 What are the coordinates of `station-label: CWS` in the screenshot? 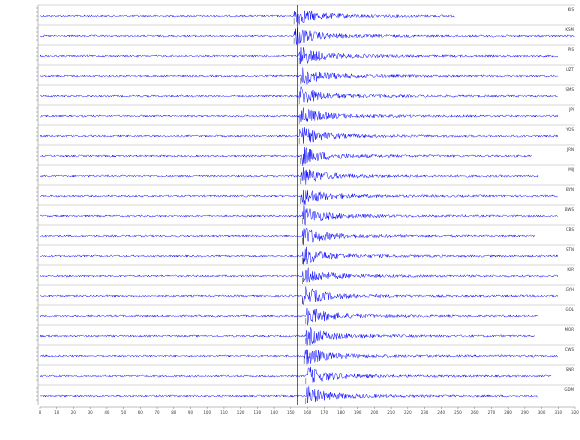 It's located at (570, 349).